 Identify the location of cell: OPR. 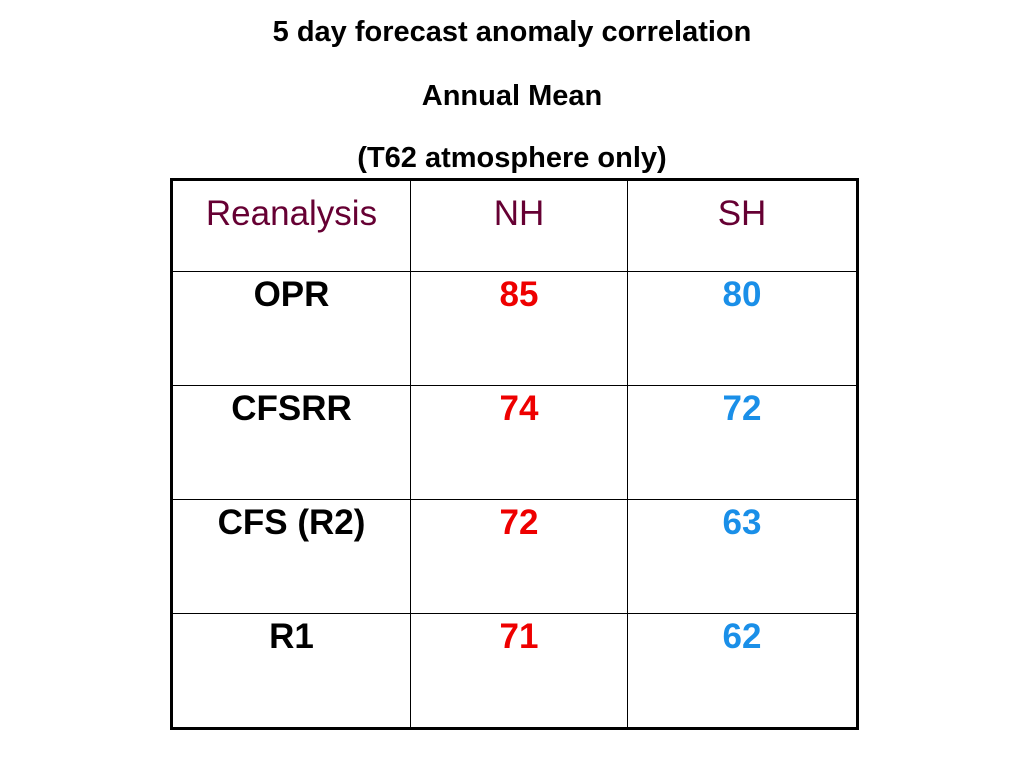
(291, 328).